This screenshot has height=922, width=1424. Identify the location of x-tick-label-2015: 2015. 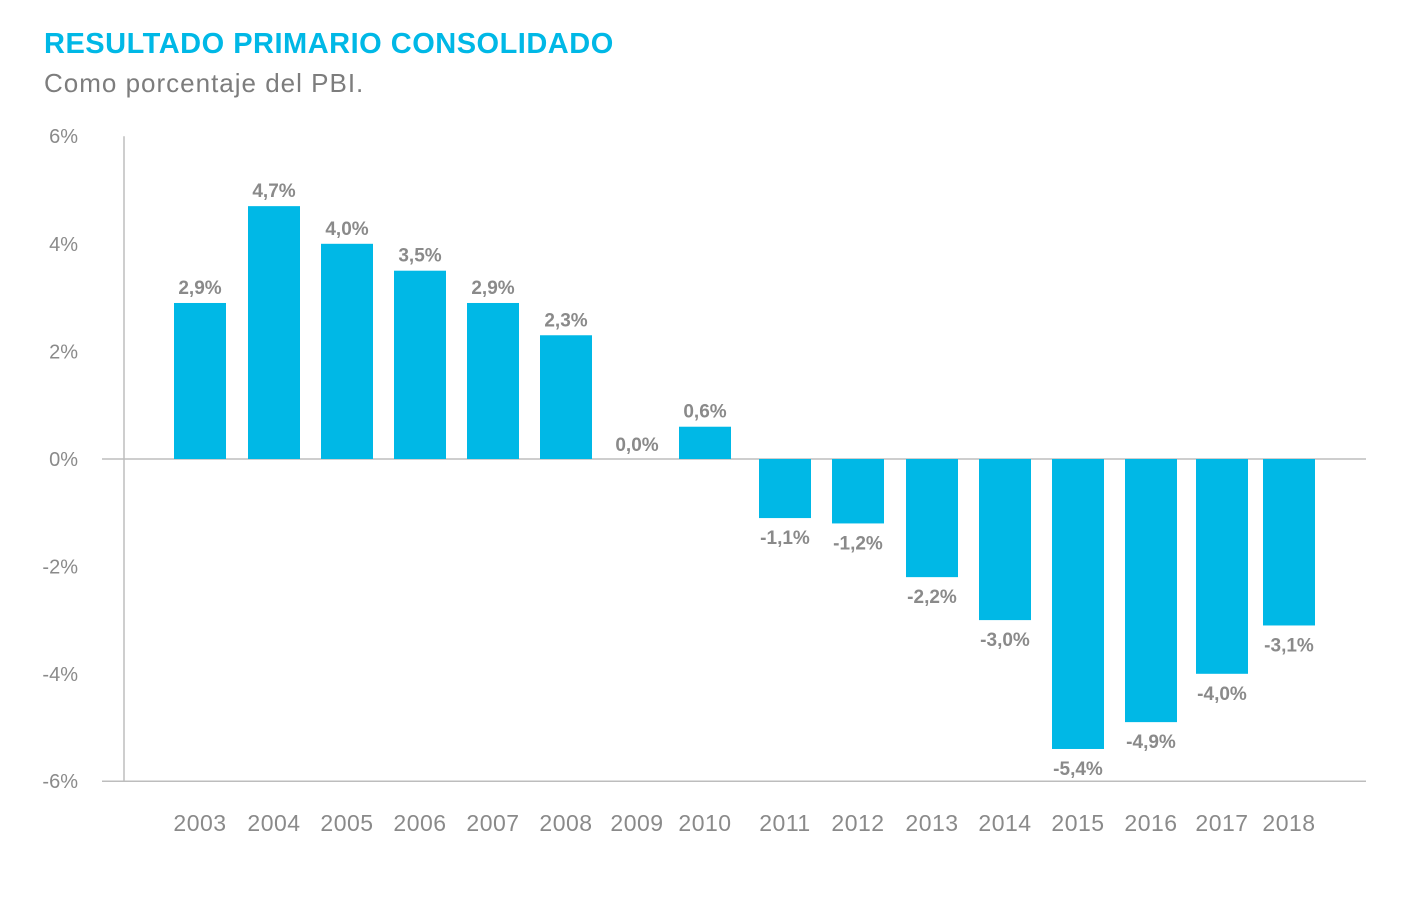
(1077, 823).